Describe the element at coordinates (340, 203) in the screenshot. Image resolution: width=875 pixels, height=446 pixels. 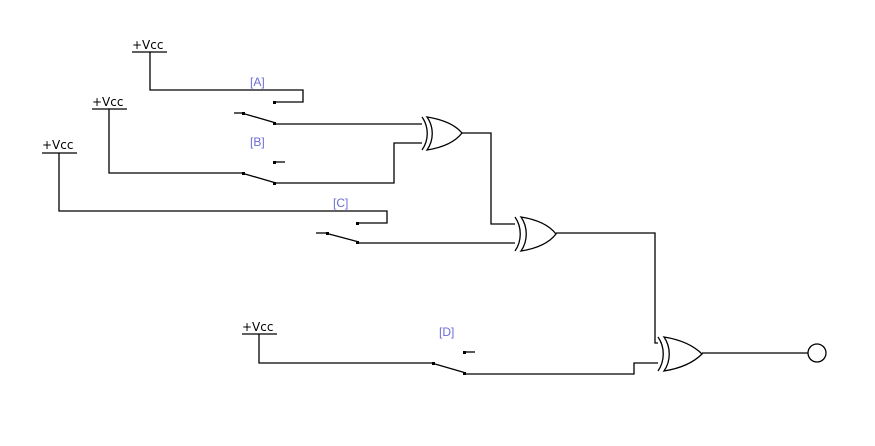
I see `switch-c-label: [C]` at that location.